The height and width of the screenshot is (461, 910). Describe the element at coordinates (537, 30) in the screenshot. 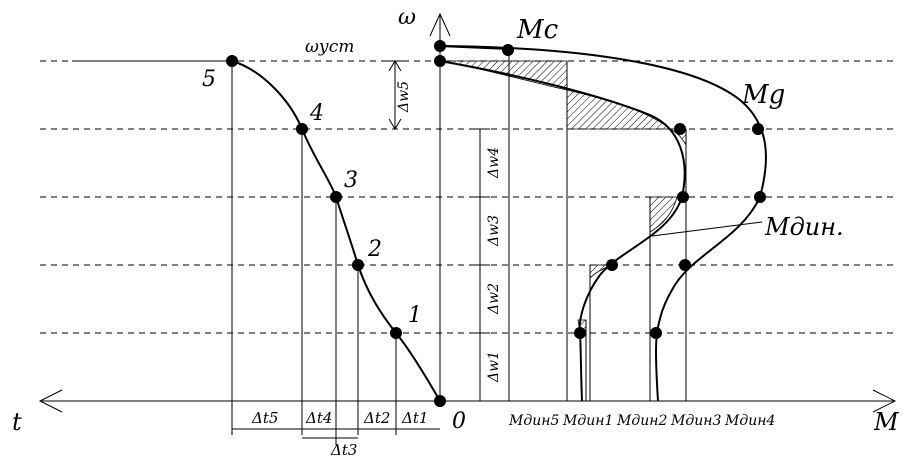

I see `mc-label: Mc` at that location.